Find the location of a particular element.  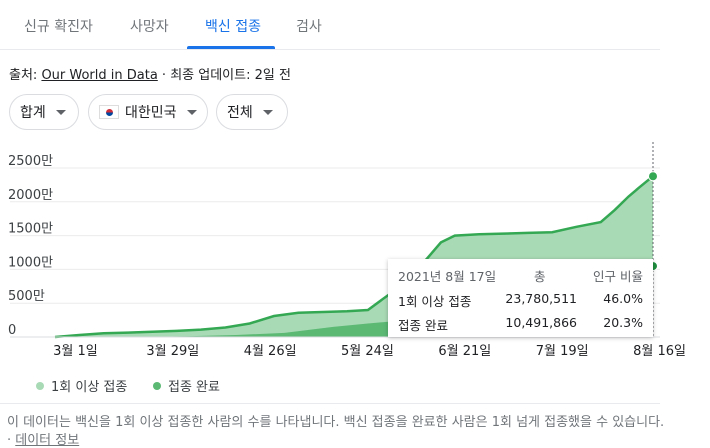

tooltip-row-ratio: 46.0% is located at coordinates (623, 298).